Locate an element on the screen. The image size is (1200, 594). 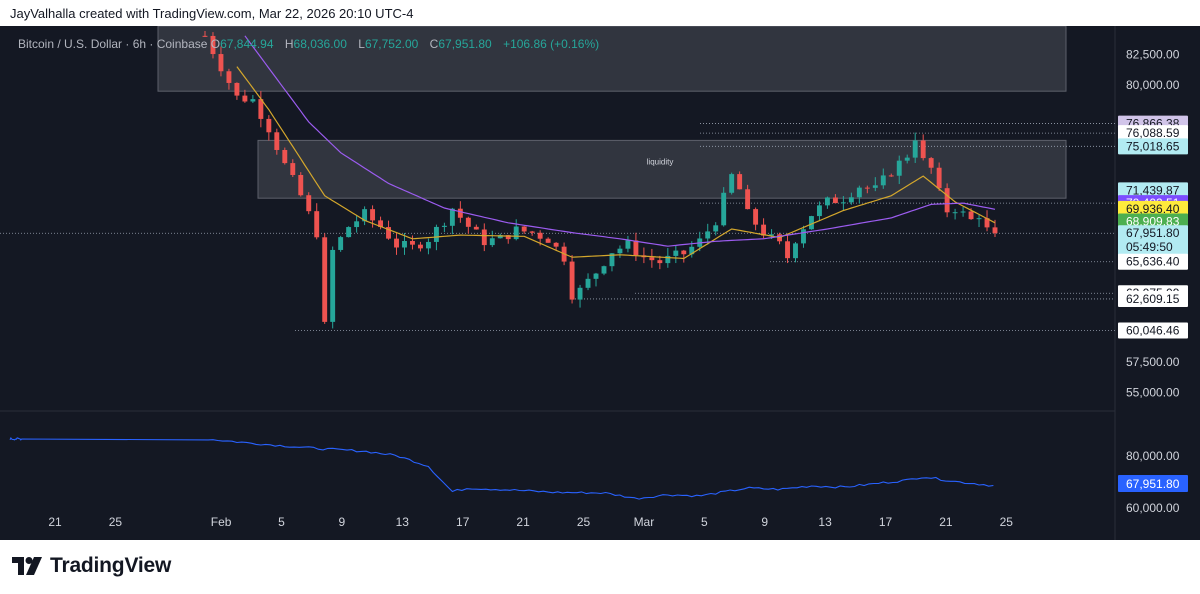
tradingview-logo: TradingView is located at coordinates (91, 566).